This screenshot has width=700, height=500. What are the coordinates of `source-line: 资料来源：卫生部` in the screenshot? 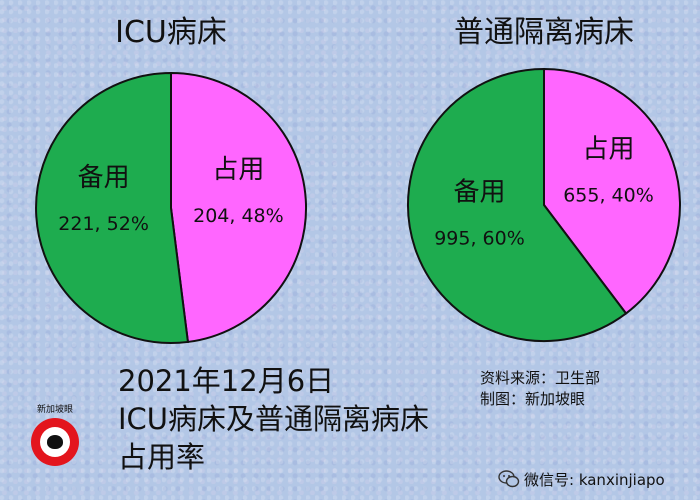 It's located at (540, 378).